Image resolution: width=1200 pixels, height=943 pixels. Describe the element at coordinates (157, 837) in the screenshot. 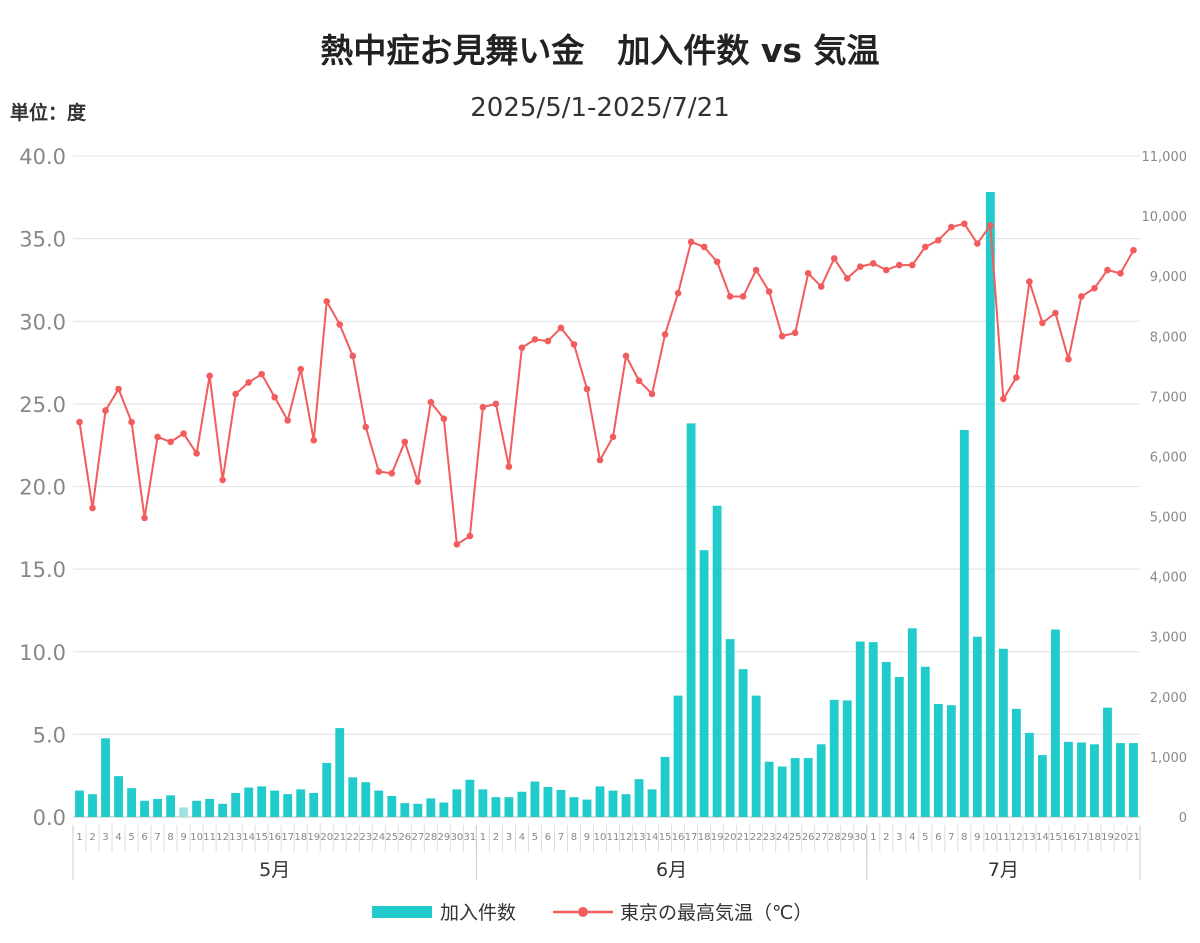

I see `day-label: 7` at that location.